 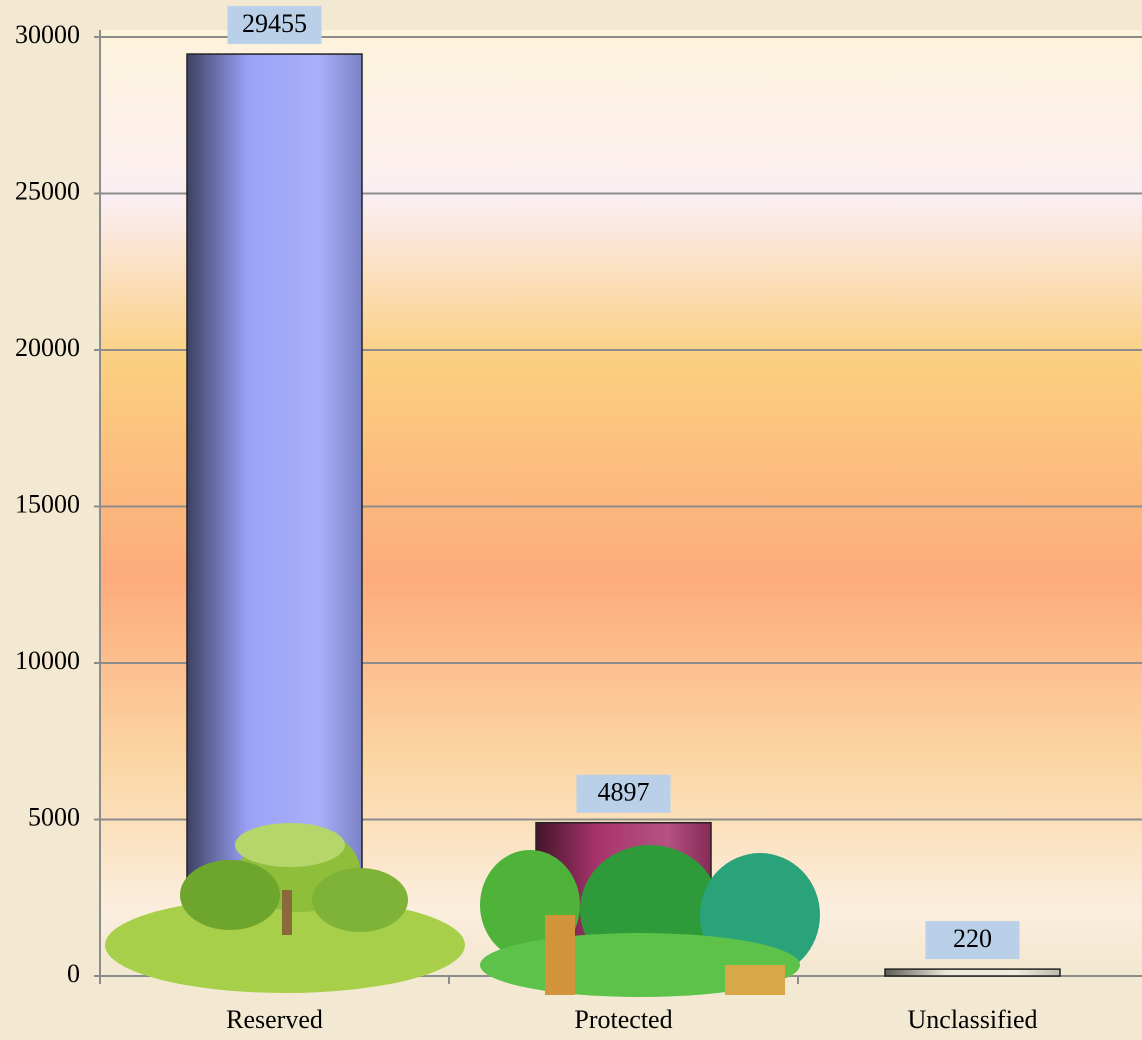 I want to click on y-tick-label: 30000, so click(x=47, y=34).